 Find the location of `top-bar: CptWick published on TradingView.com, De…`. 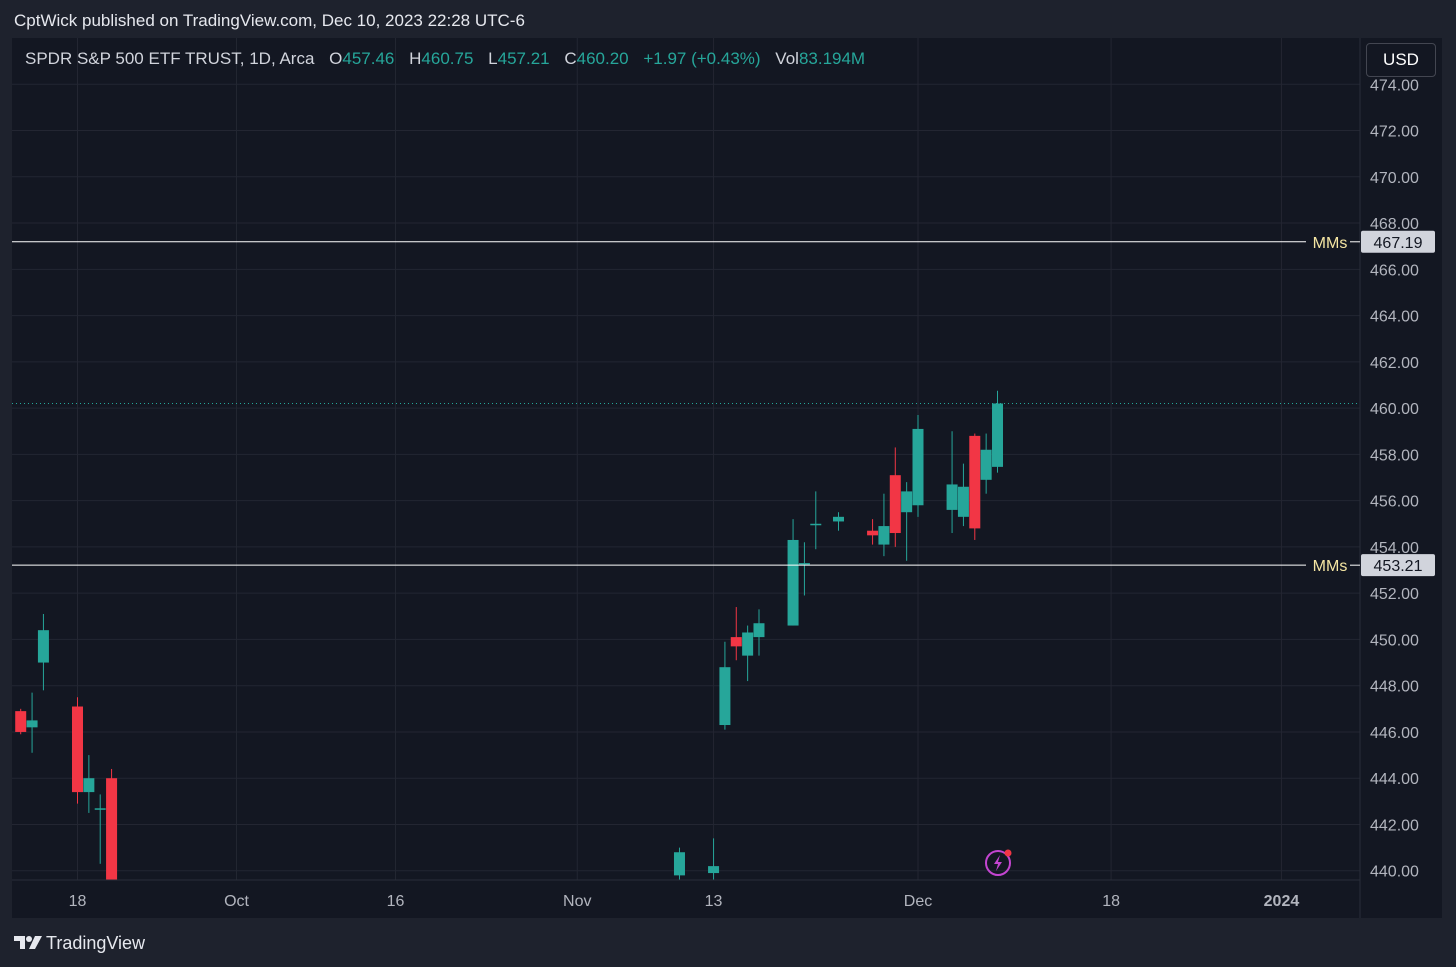

top-bar: CptWick published on TradingView.com, De… is located at coordinates (728, 19).